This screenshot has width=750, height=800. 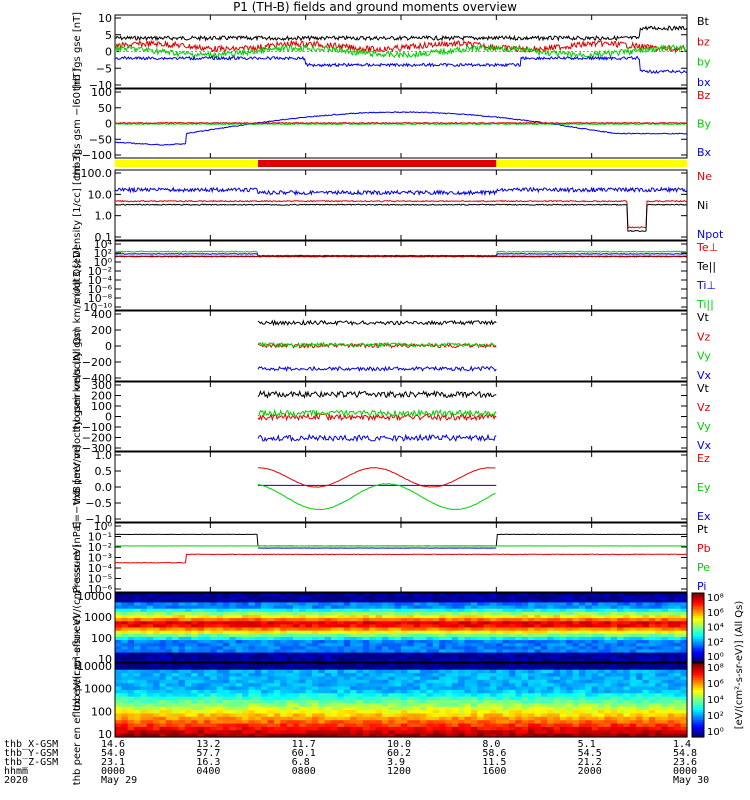 What do you see at coordinates (704, 445) in the screenshot?
I see `legend-Vx: Vx` at bounding box center [704, 445].